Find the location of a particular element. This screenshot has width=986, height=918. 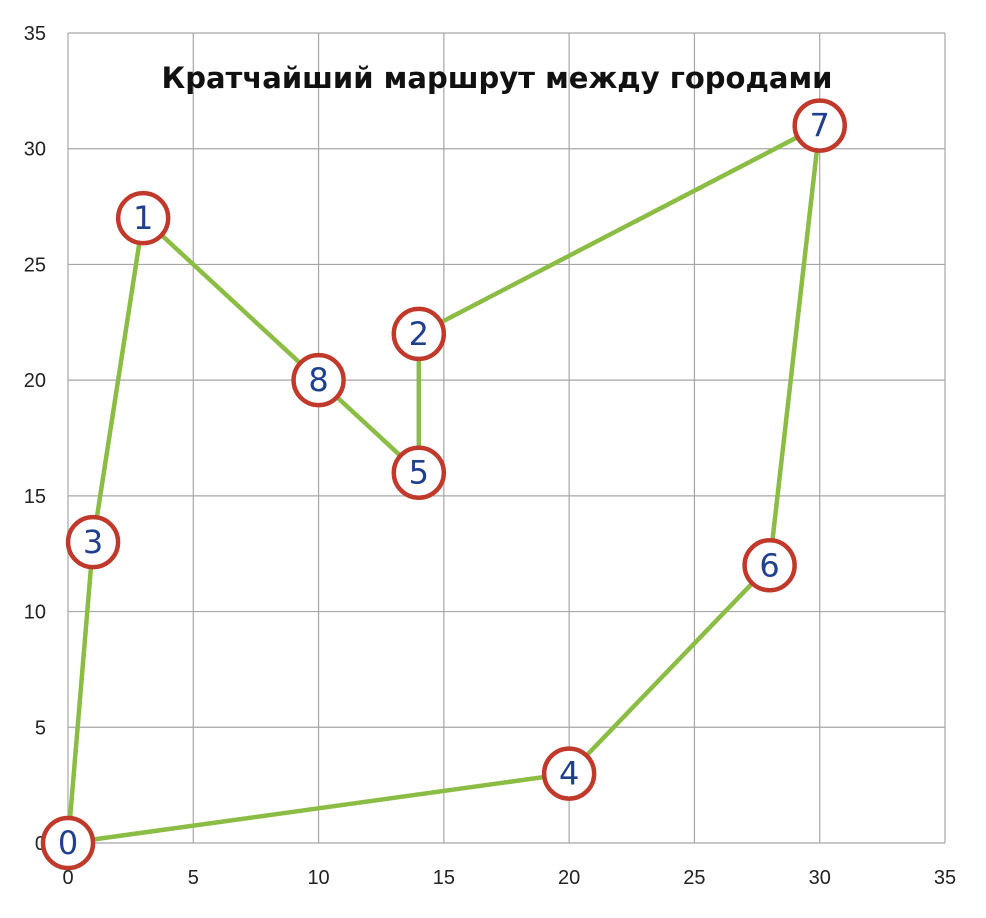

city-node-8: 8 is located at coordinates (318, 380).